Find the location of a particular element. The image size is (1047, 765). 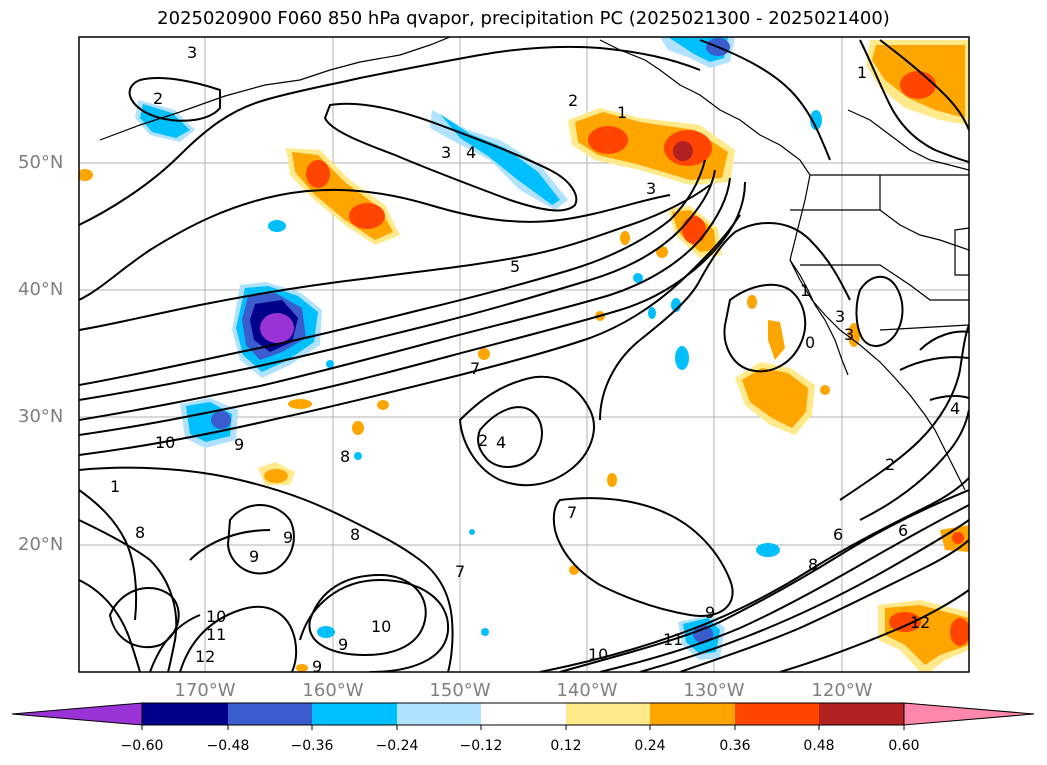

lat-label-50n: 50°N is located at coordinates (41, 162).